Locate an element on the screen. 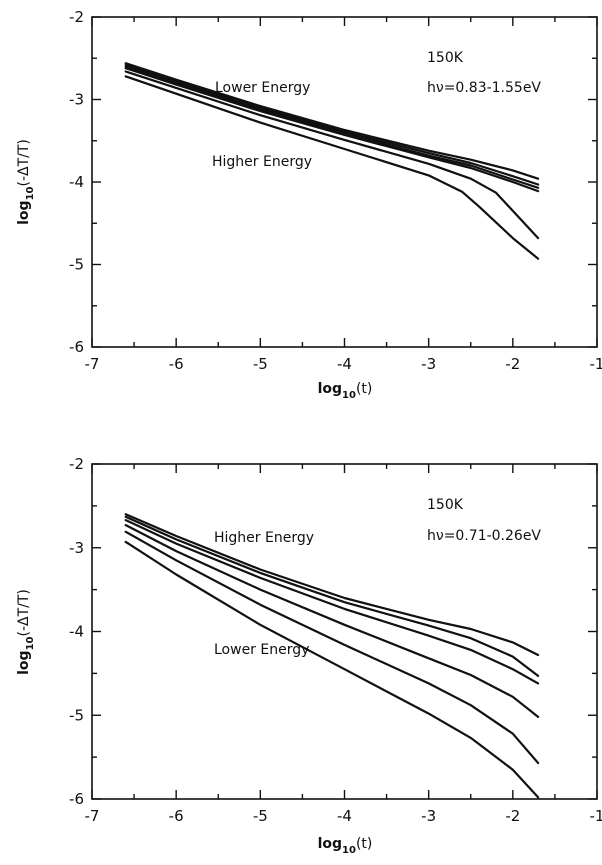 This screenshot has width=602, height=865. bottom-y-axis-title: log10(-ΔT/T) is located at coordinates (26, 632).